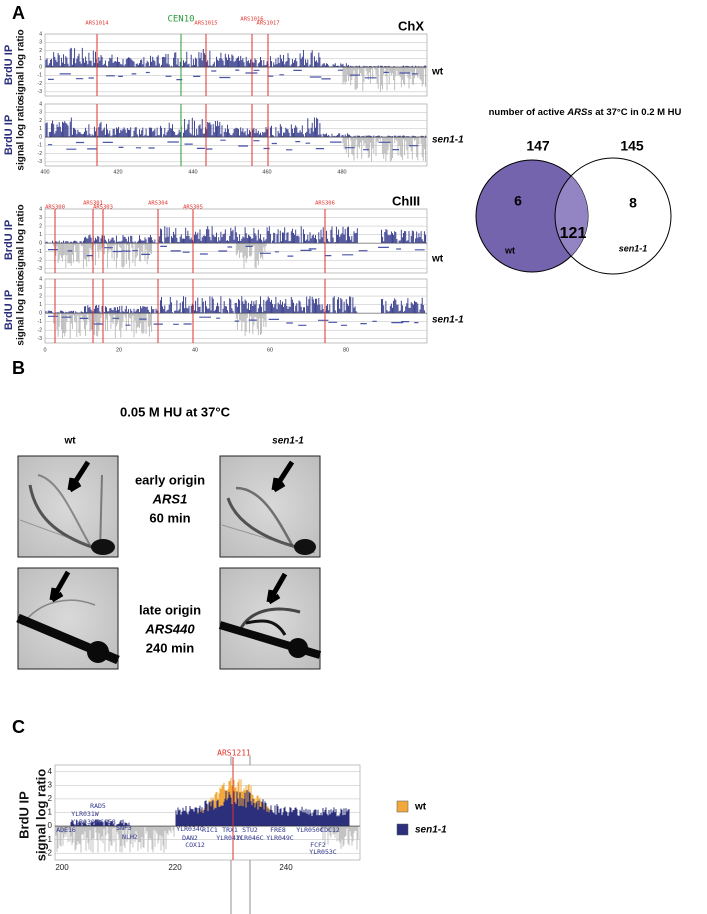 The width and height of the screenshot is (707, 914). What do you see at coordinates (40, 269) in the screenshot?
I see `y-tick-label: -3` at bounding box center [40, 269].